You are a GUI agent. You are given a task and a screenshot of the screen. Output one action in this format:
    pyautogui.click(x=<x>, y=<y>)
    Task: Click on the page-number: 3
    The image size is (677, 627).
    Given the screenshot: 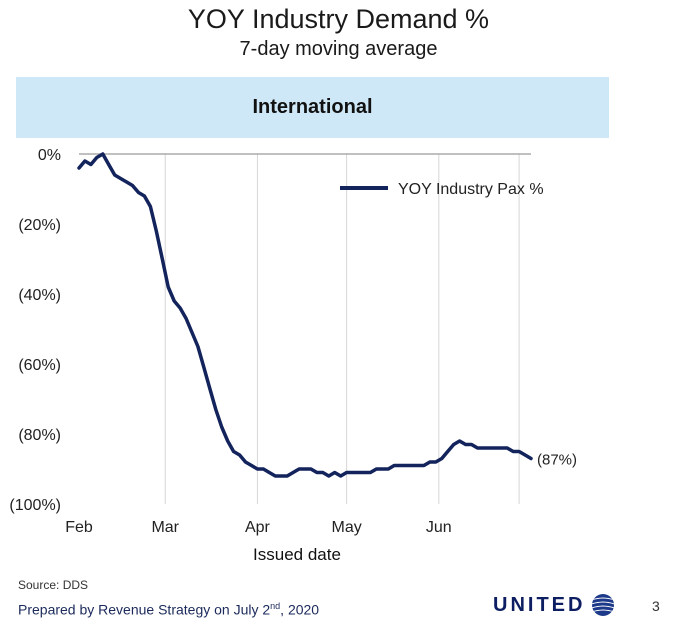 What is the action you would take?
    pyautogui.click(x=656, y=606)
    